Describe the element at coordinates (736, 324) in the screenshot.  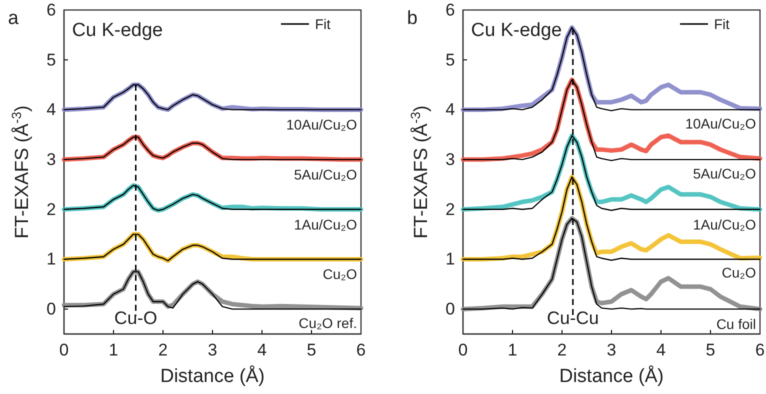
I see `annotation: Cu foil` at that location.